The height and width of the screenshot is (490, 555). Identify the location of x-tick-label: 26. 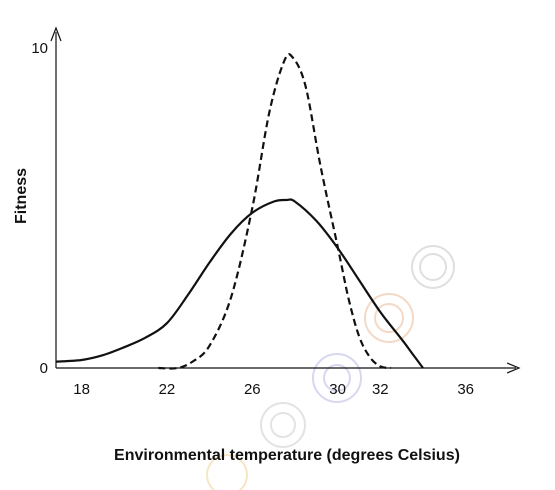
(252, 389).